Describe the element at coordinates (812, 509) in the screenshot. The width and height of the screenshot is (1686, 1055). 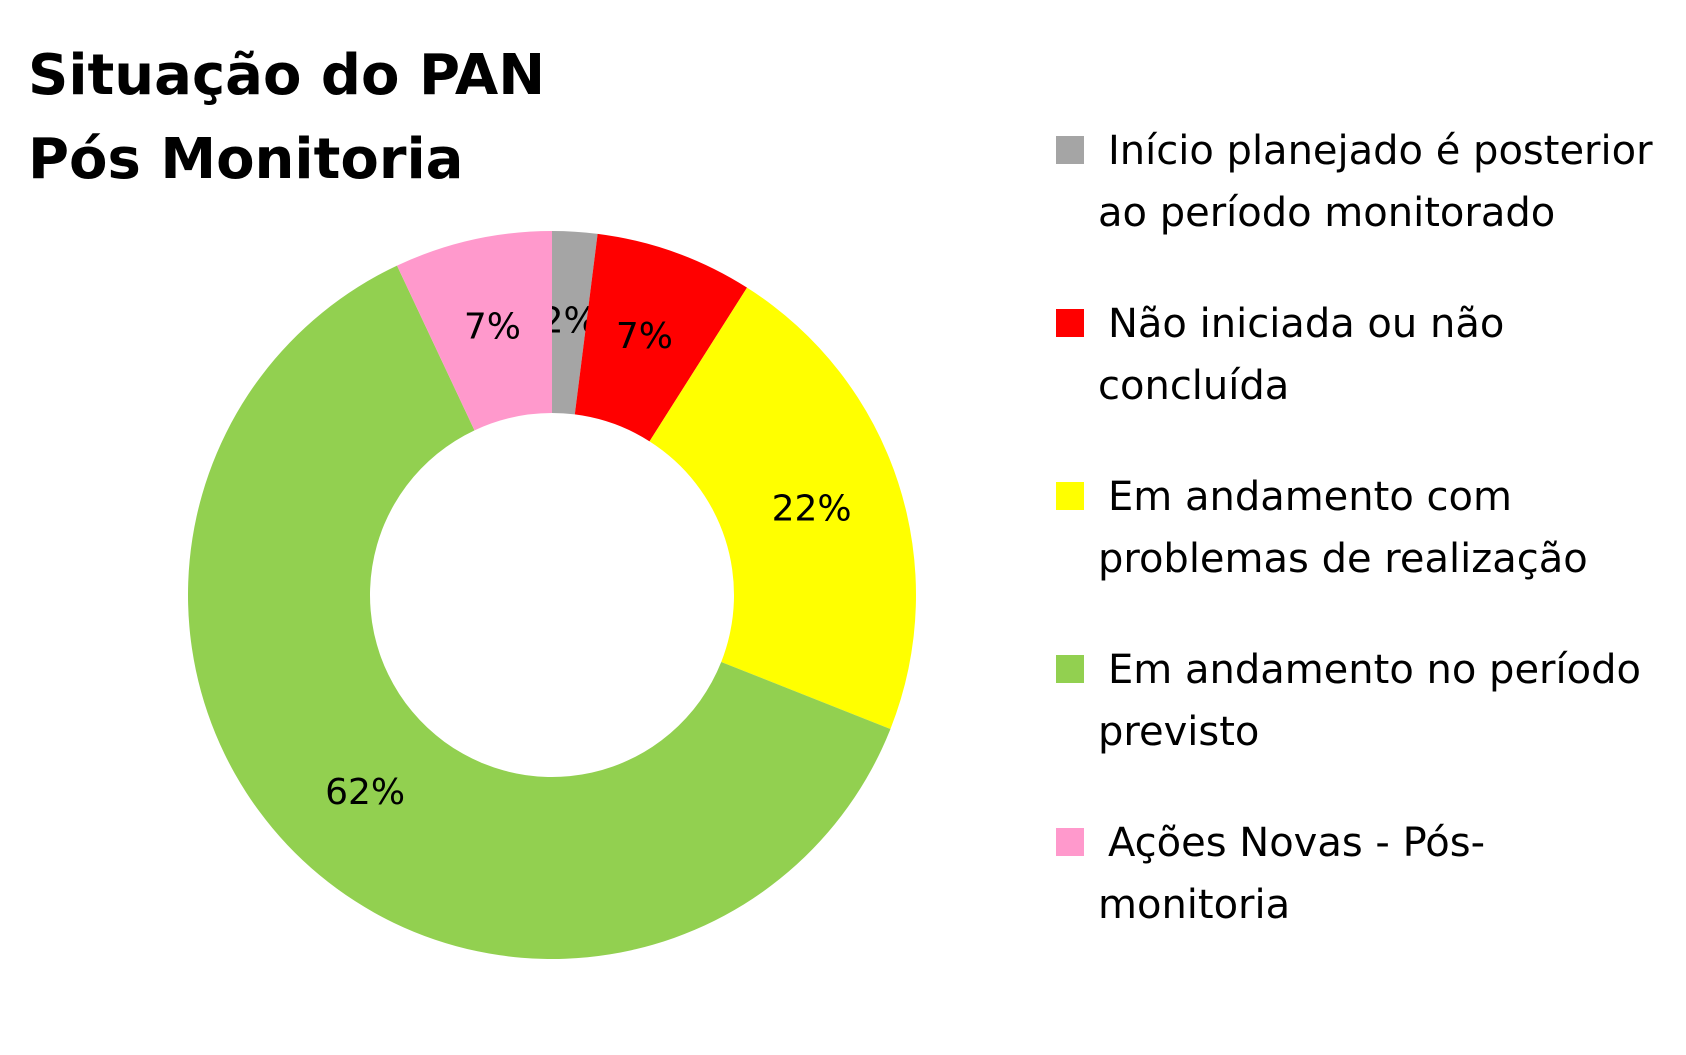
I see `data-label: 22%` at that location.